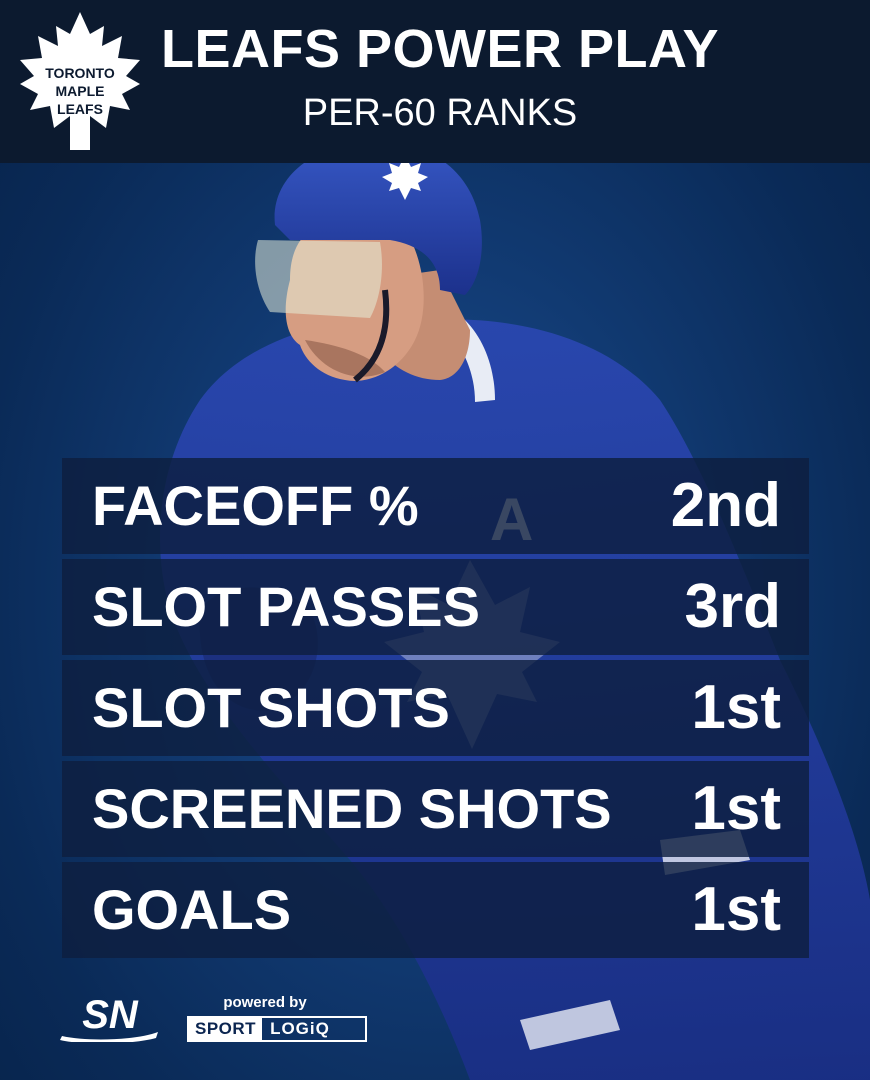 The image size is (870, 1080). I want to click on stat-rank: 3rd, so click(732, 606).